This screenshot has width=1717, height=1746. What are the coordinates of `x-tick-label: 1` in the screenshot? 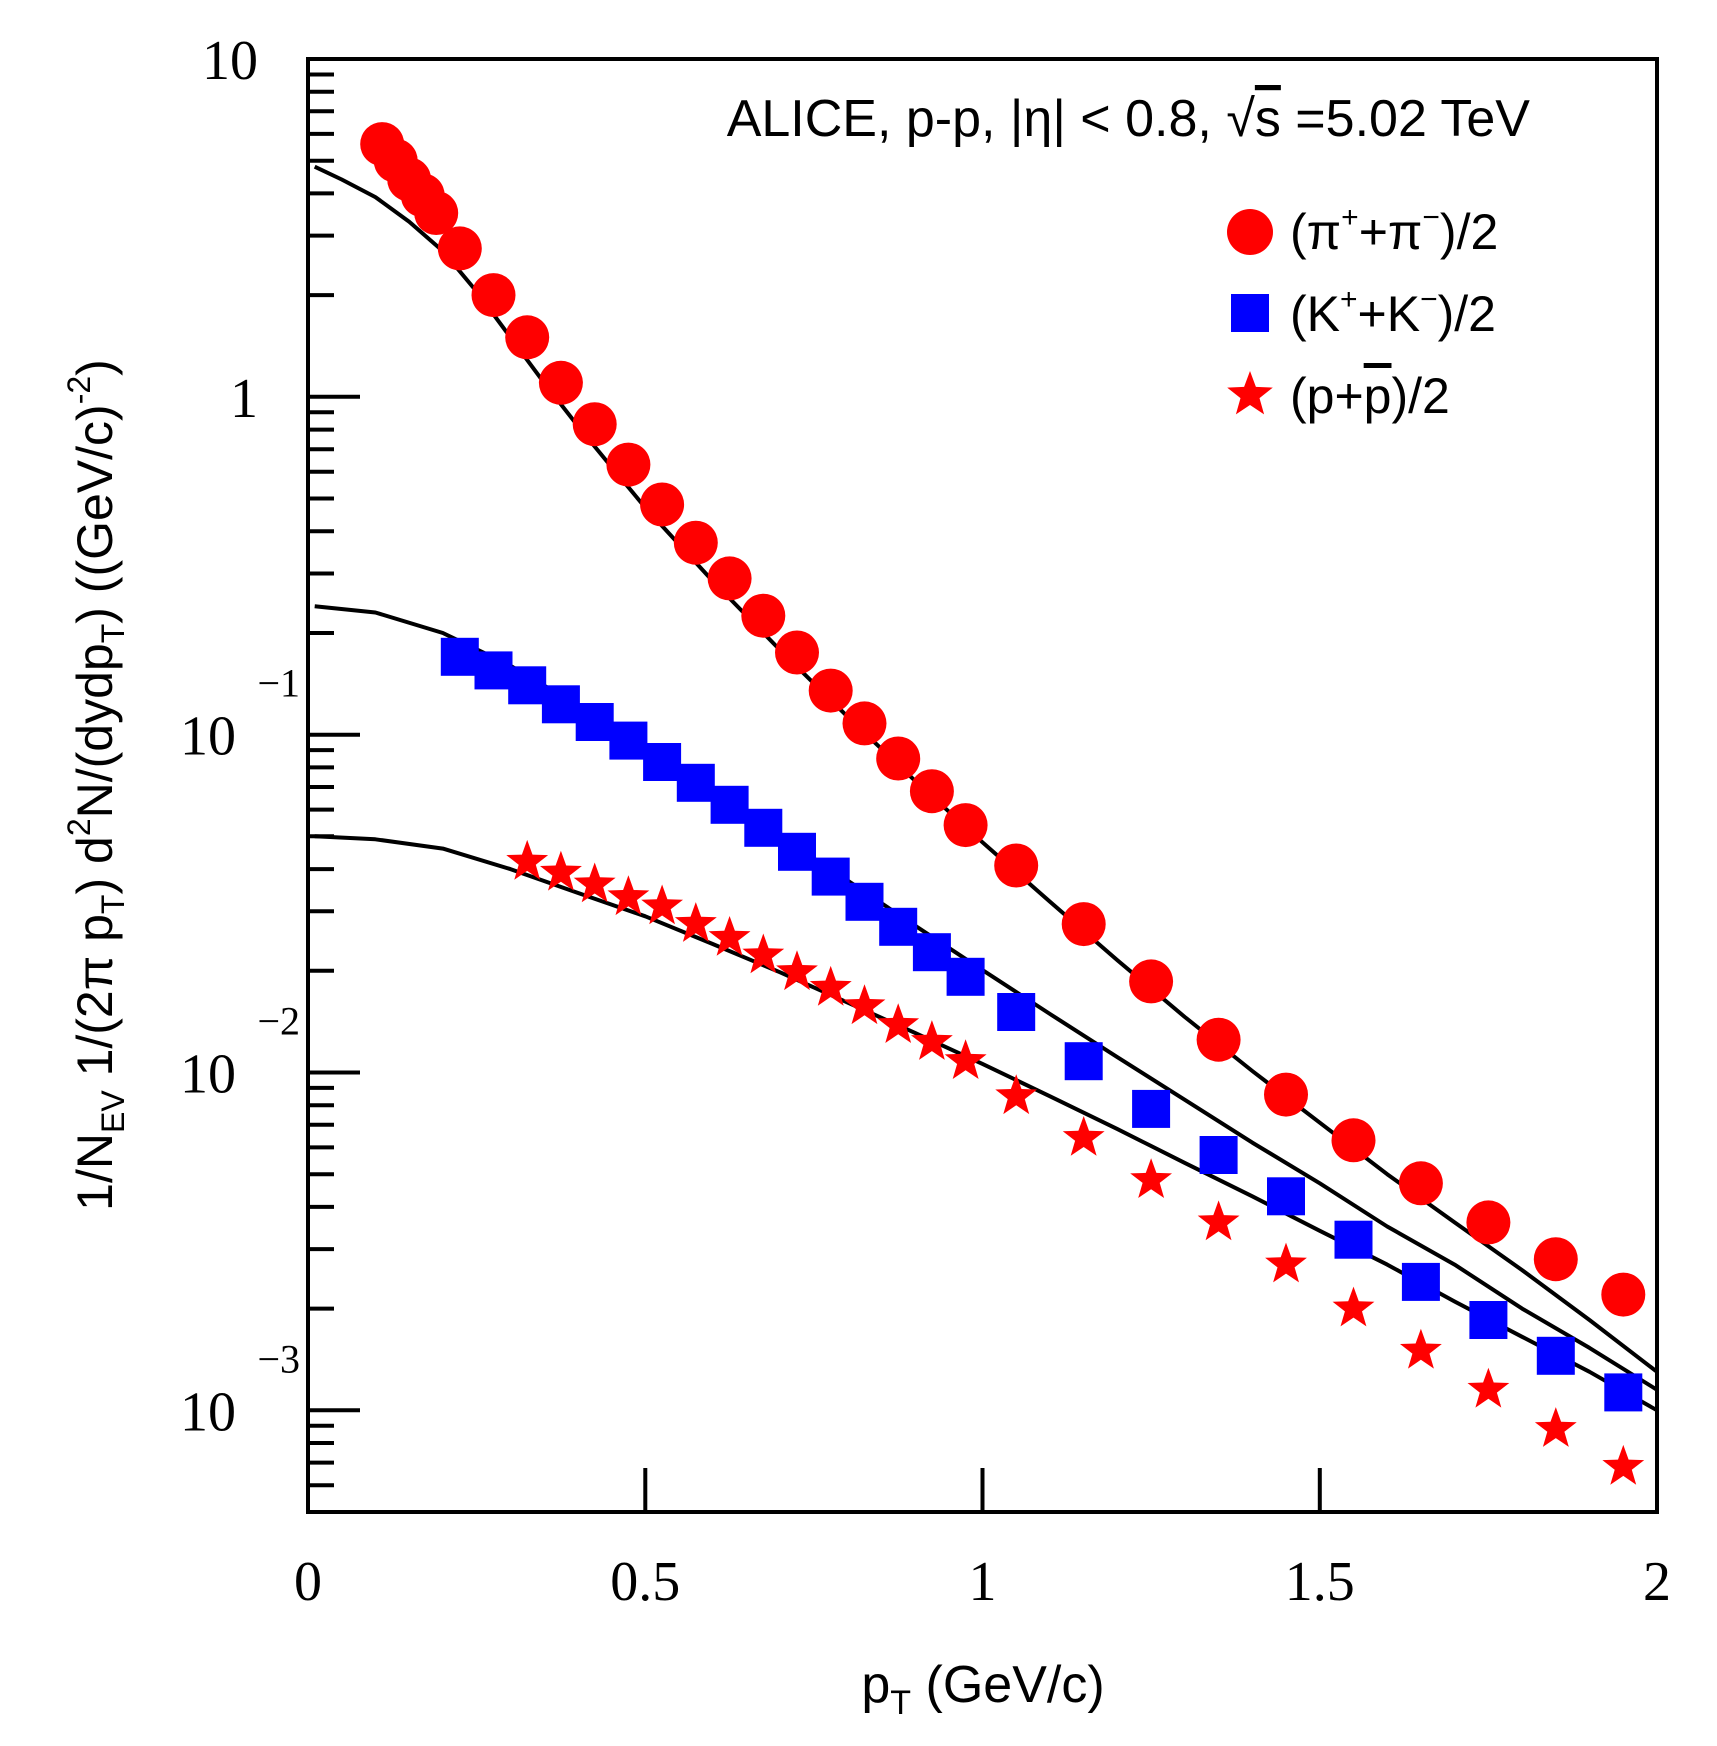 It's located at (983, 1582).